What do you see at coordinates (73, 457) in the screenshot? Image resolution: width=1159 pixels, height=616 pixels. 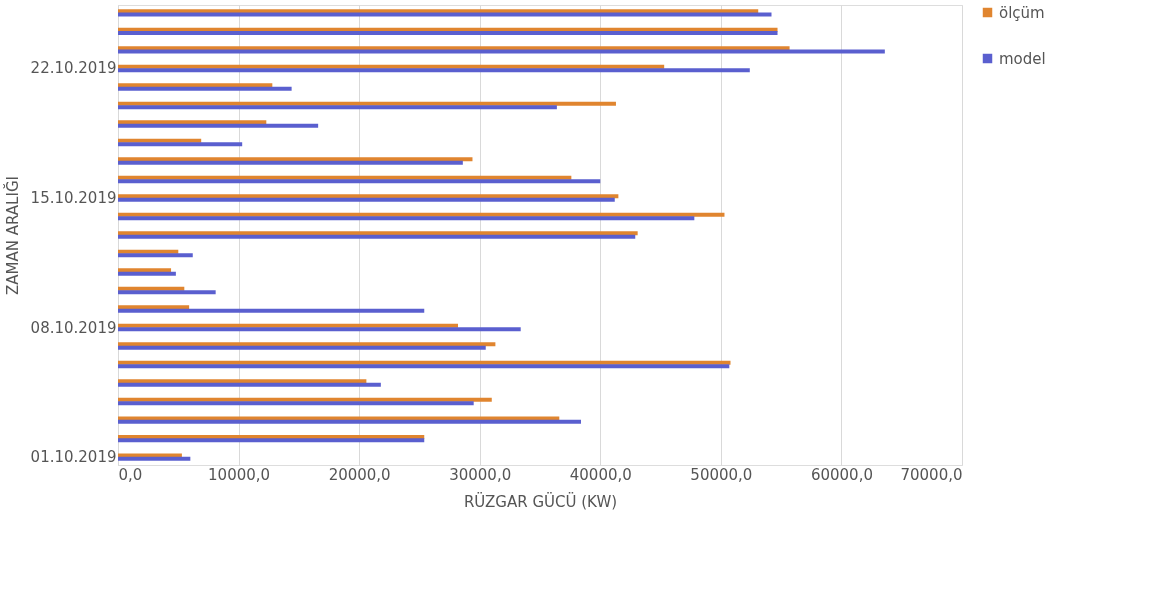 I see `y-tick-label: 01.10.2019` at bounding box center [73, 457].